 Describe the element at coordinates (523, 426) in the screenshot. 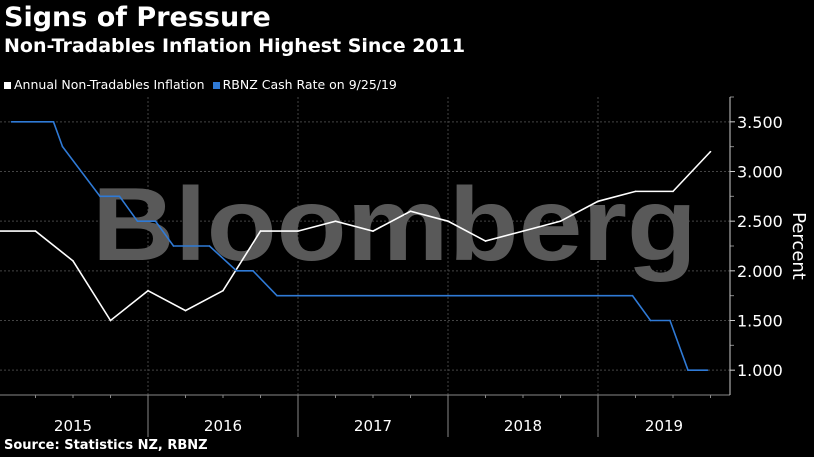

I see `xtick-label: 2018` at that location.